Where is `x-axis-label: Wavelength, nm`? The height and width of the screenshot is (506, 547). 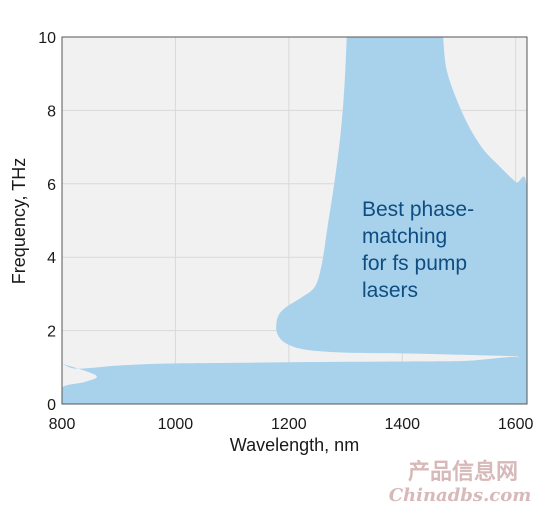
x-axis-label: Wavelength, nm is located at coordinates (294, 445).